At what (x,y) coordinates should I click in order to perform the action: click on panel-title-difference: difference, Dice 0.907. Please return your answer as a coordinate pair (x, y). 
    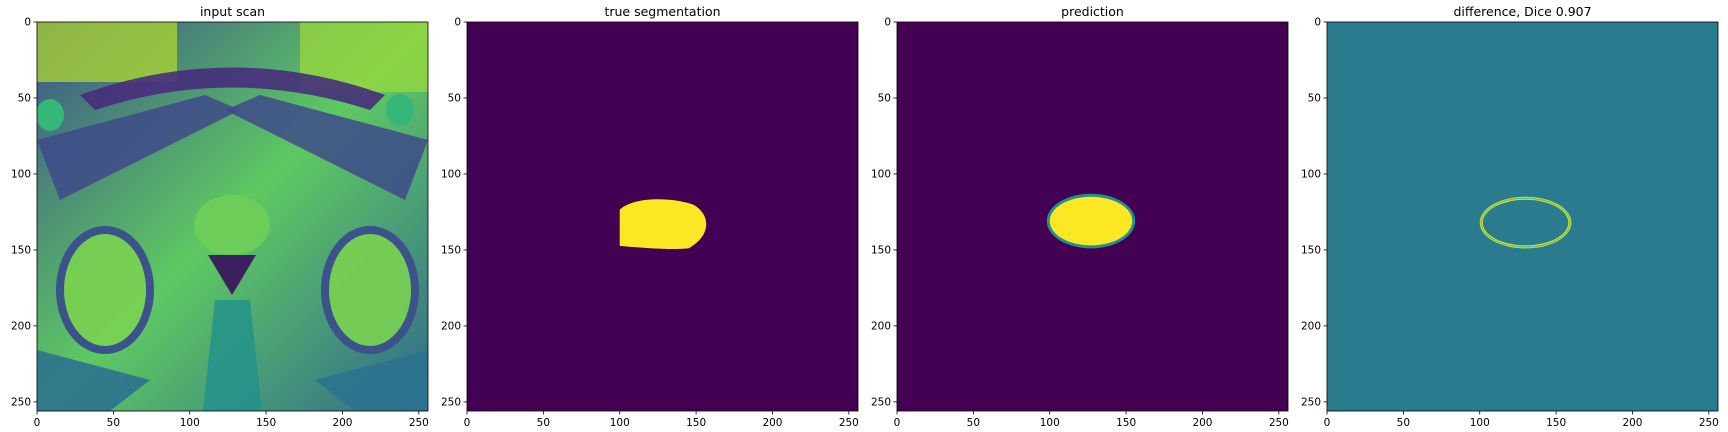
    Looking at the image, I should click on (1522, 11).